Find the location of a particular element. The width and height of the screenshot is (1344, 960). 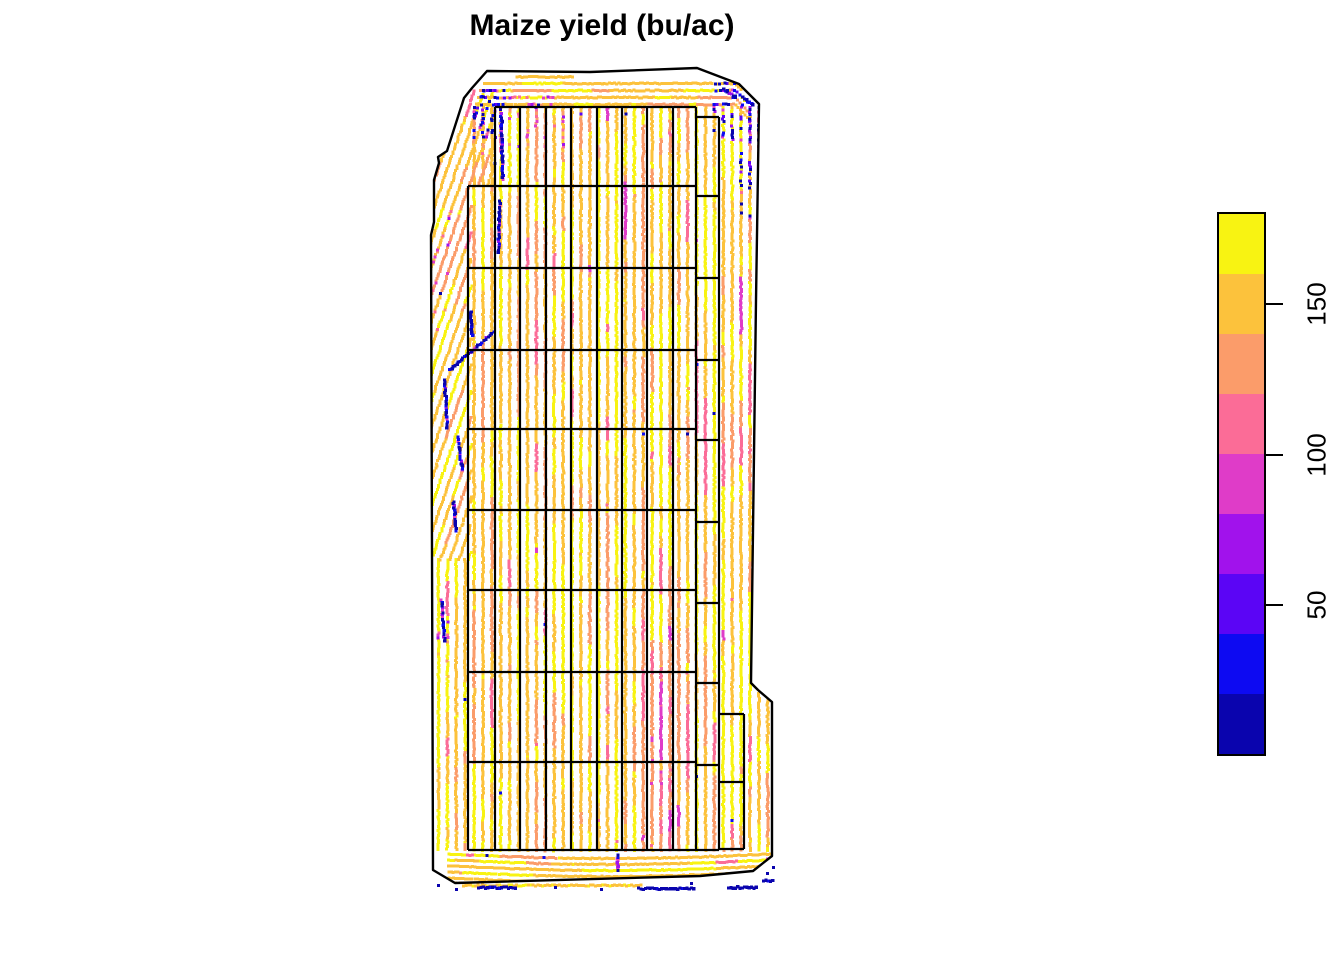

legend-tick-label: 150 is located at coordinates (1316, 304).